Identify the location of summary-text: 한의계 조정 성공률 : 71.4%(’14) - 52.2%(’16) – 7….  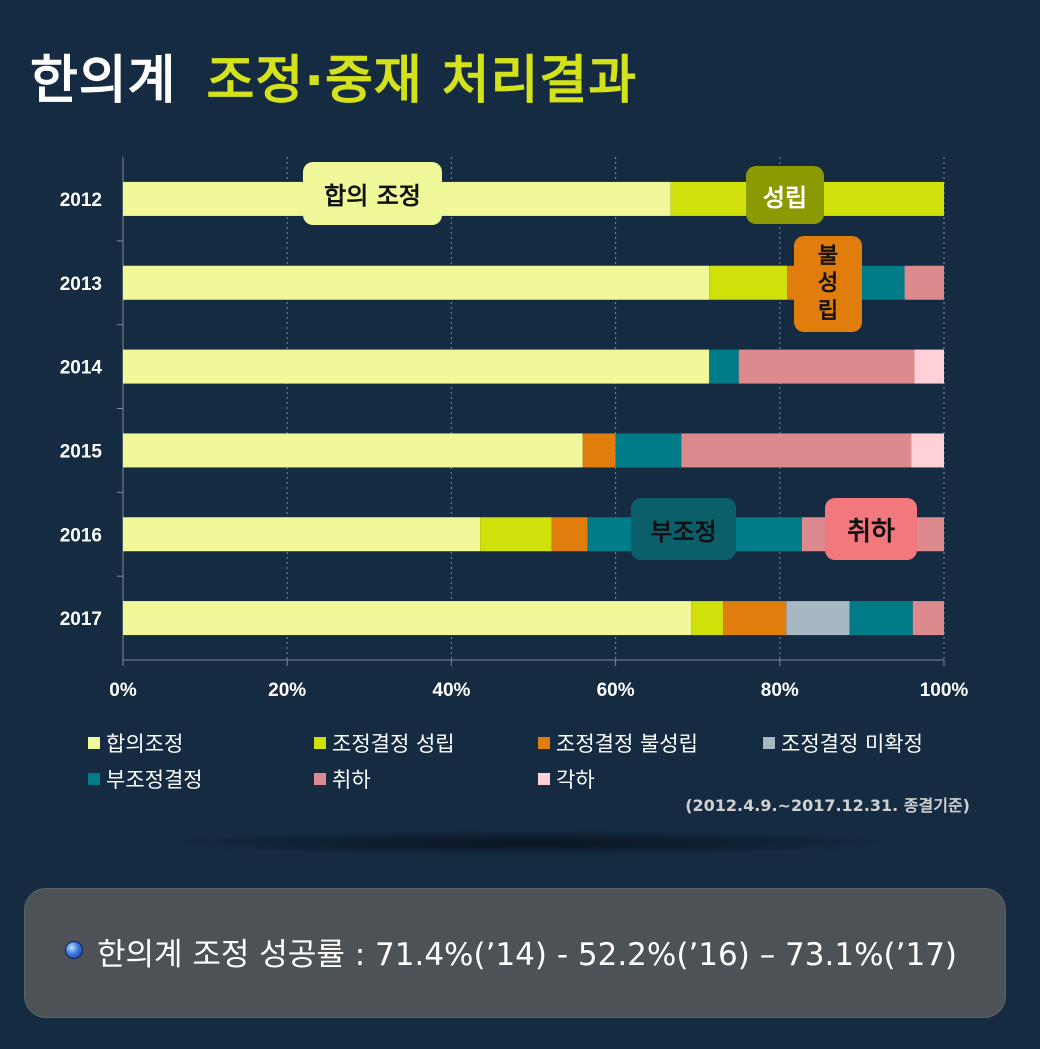
(527, 955).